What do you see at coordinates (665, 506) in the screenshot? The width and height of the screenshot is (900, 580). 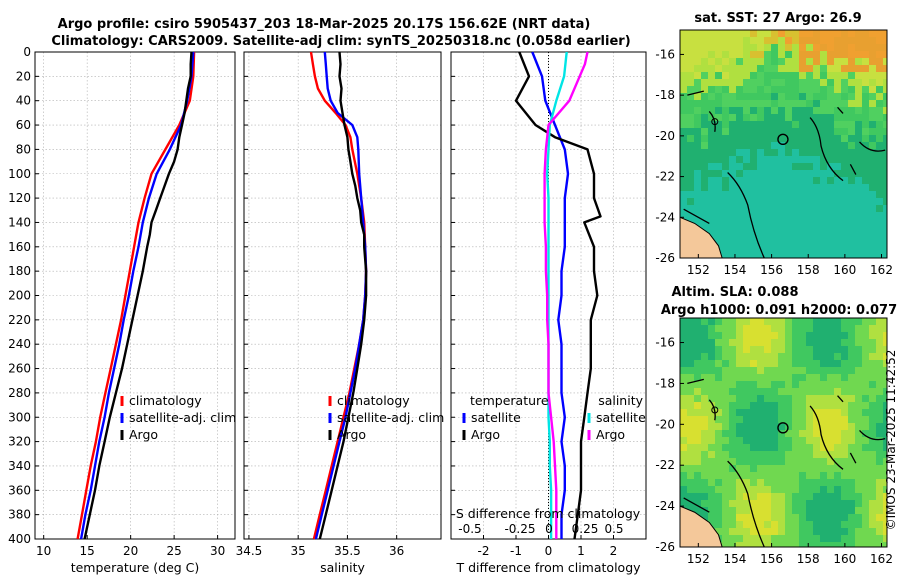 I see `lat-tick-label: -24` at bounding box center [665, 506].